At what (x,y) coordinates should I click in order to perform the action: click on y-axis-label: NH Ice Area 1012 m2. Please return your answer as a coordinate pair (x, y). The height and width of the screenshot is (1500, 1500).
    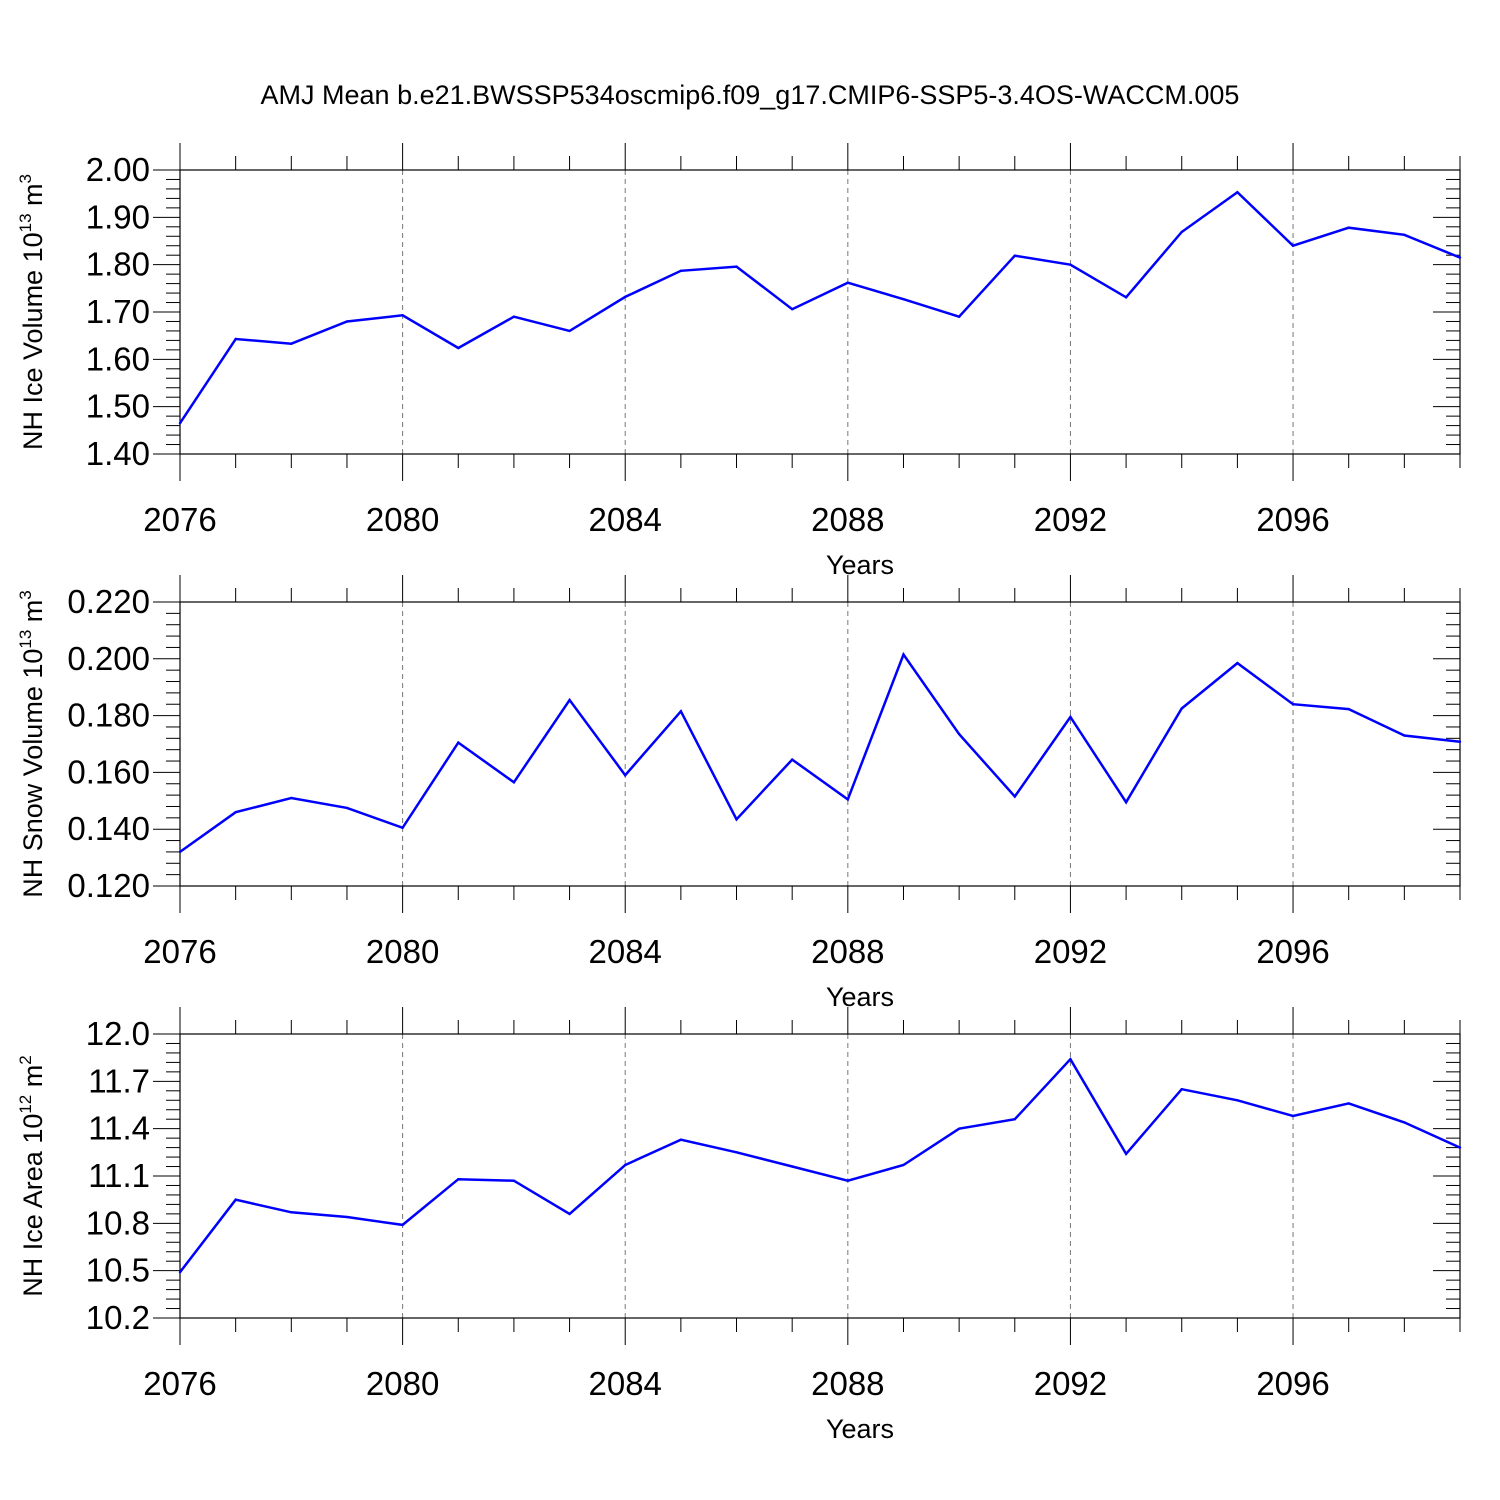
    Looking at the image, I should click on (32, 1175).